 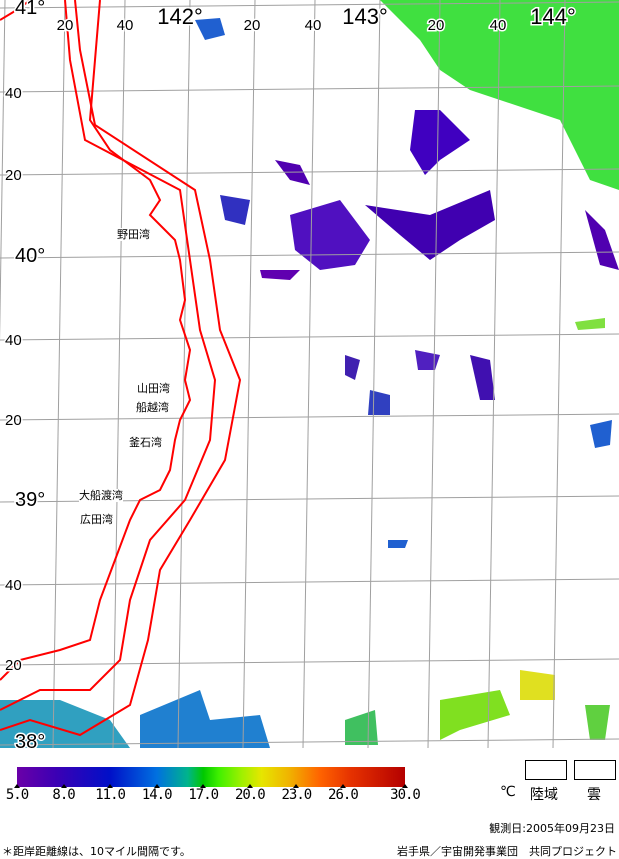 I want to click on bay-label-funakoshi: 船越湾, so click(x=152, y=407).